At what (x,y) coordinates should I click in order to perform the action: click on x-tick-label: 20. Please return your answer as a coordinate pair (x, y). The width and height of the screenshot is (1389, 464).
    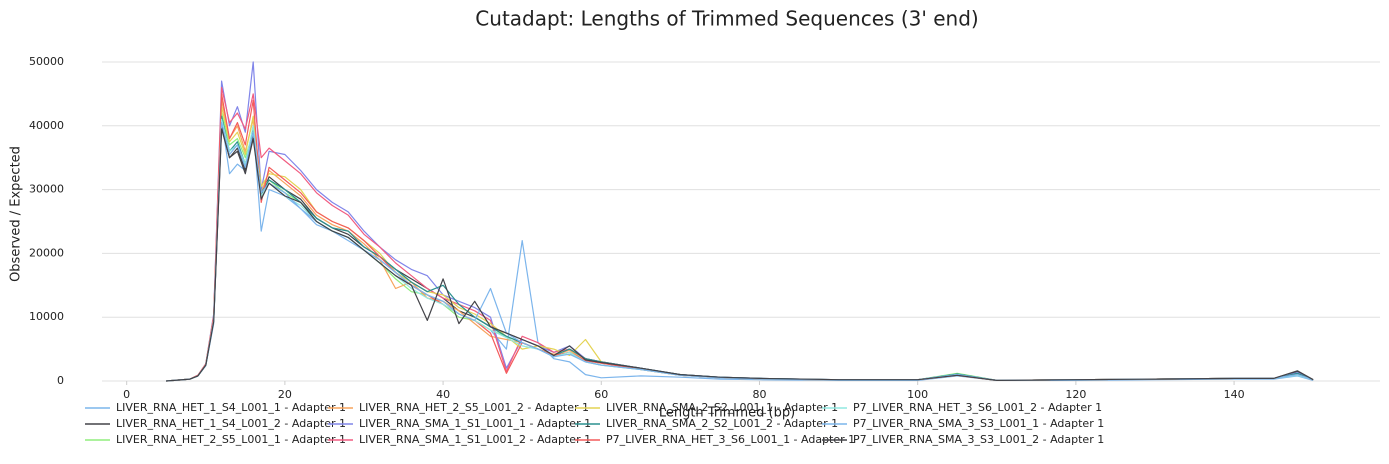
    Looking at the image, I should click on (285, 394).